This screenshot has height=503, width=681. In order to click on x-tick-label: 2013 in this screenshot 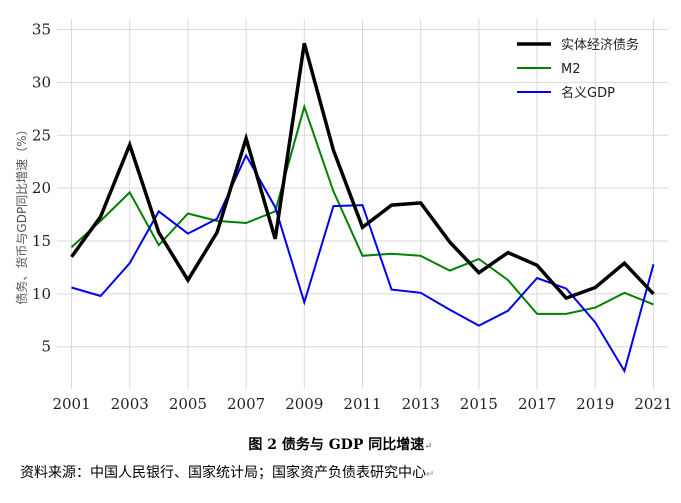, I will do `click(421, 404)`.